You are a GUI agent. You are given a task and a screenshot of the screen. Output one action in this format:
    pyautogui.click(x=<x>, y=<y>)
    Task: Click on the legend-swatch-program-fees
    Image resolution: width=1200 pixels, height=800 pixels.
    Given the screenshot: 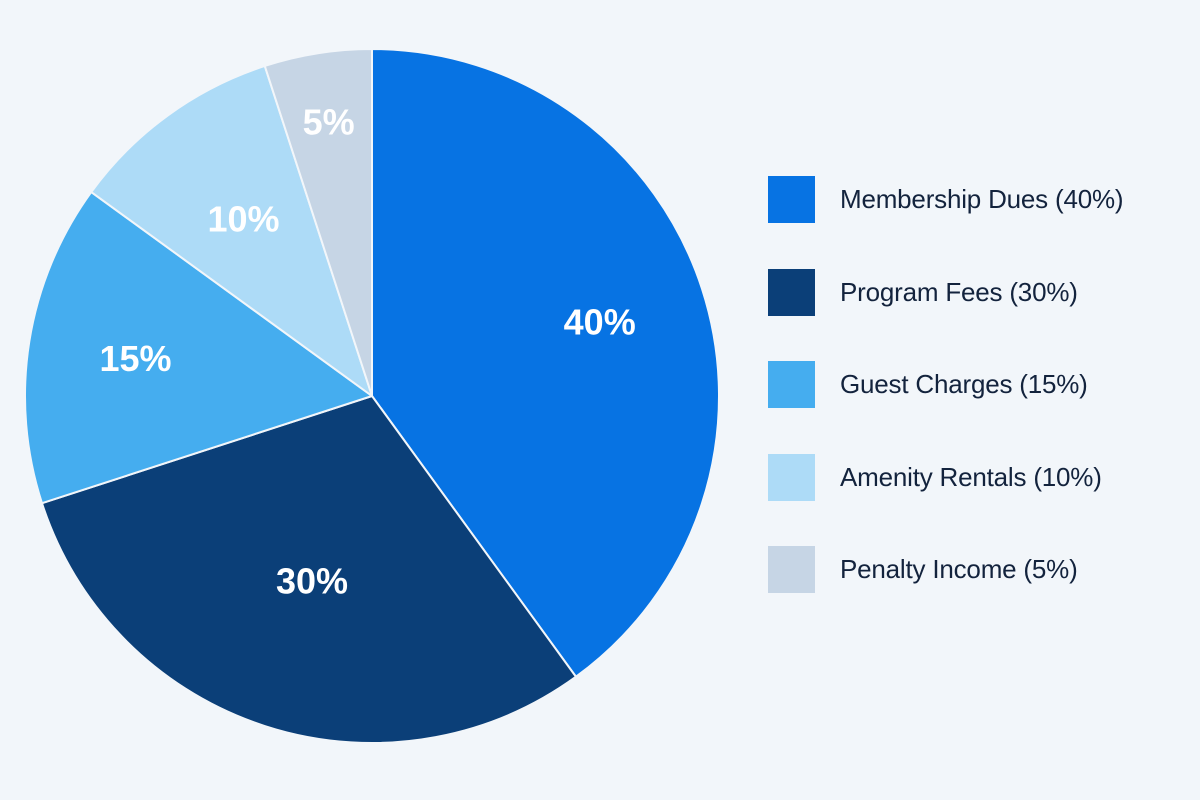 What is the action you would take?
    pyautogui.click(x=791, y=292)
    